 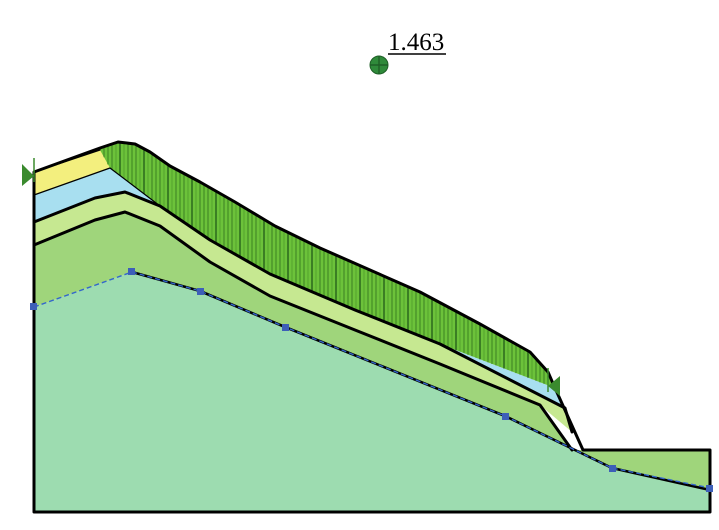 I want to click on factor-of-safety-value: 1.463, so click(x=416, y=42).